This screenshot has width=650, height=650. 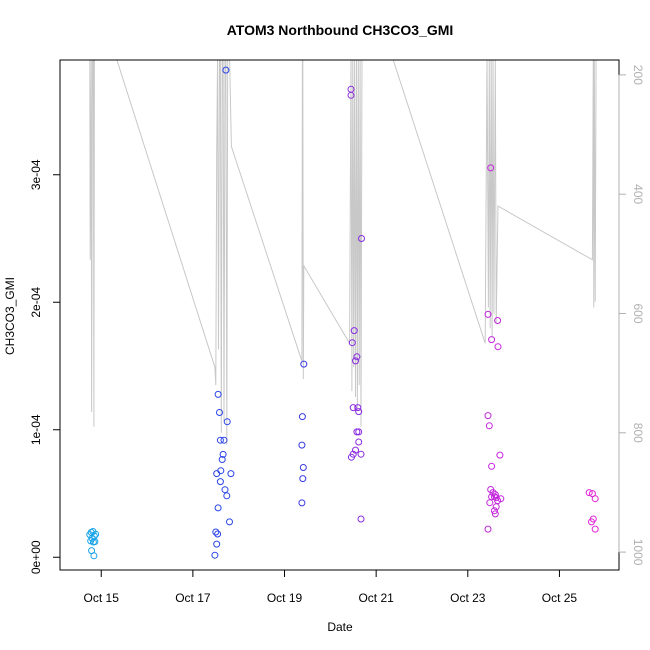 I want to click on x-tick-label: Oct 17, so click(x=193, y=598).